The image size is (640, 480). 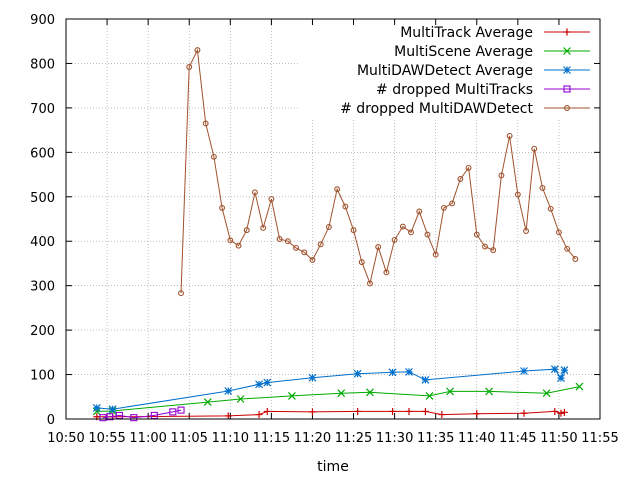 I want to click on x-tick-label: 11:20, so click(x=312, y=438).